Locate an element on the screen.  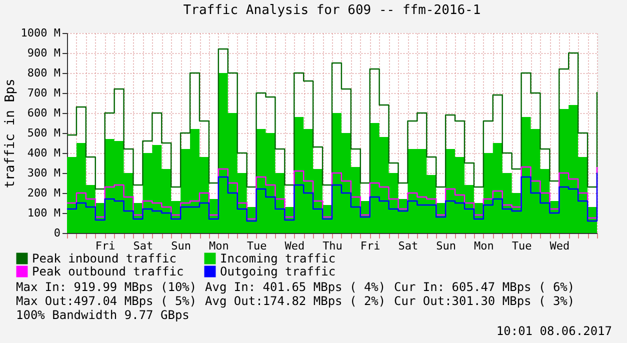
y-tick-label: 300 M is located at coordinates (44, 173).